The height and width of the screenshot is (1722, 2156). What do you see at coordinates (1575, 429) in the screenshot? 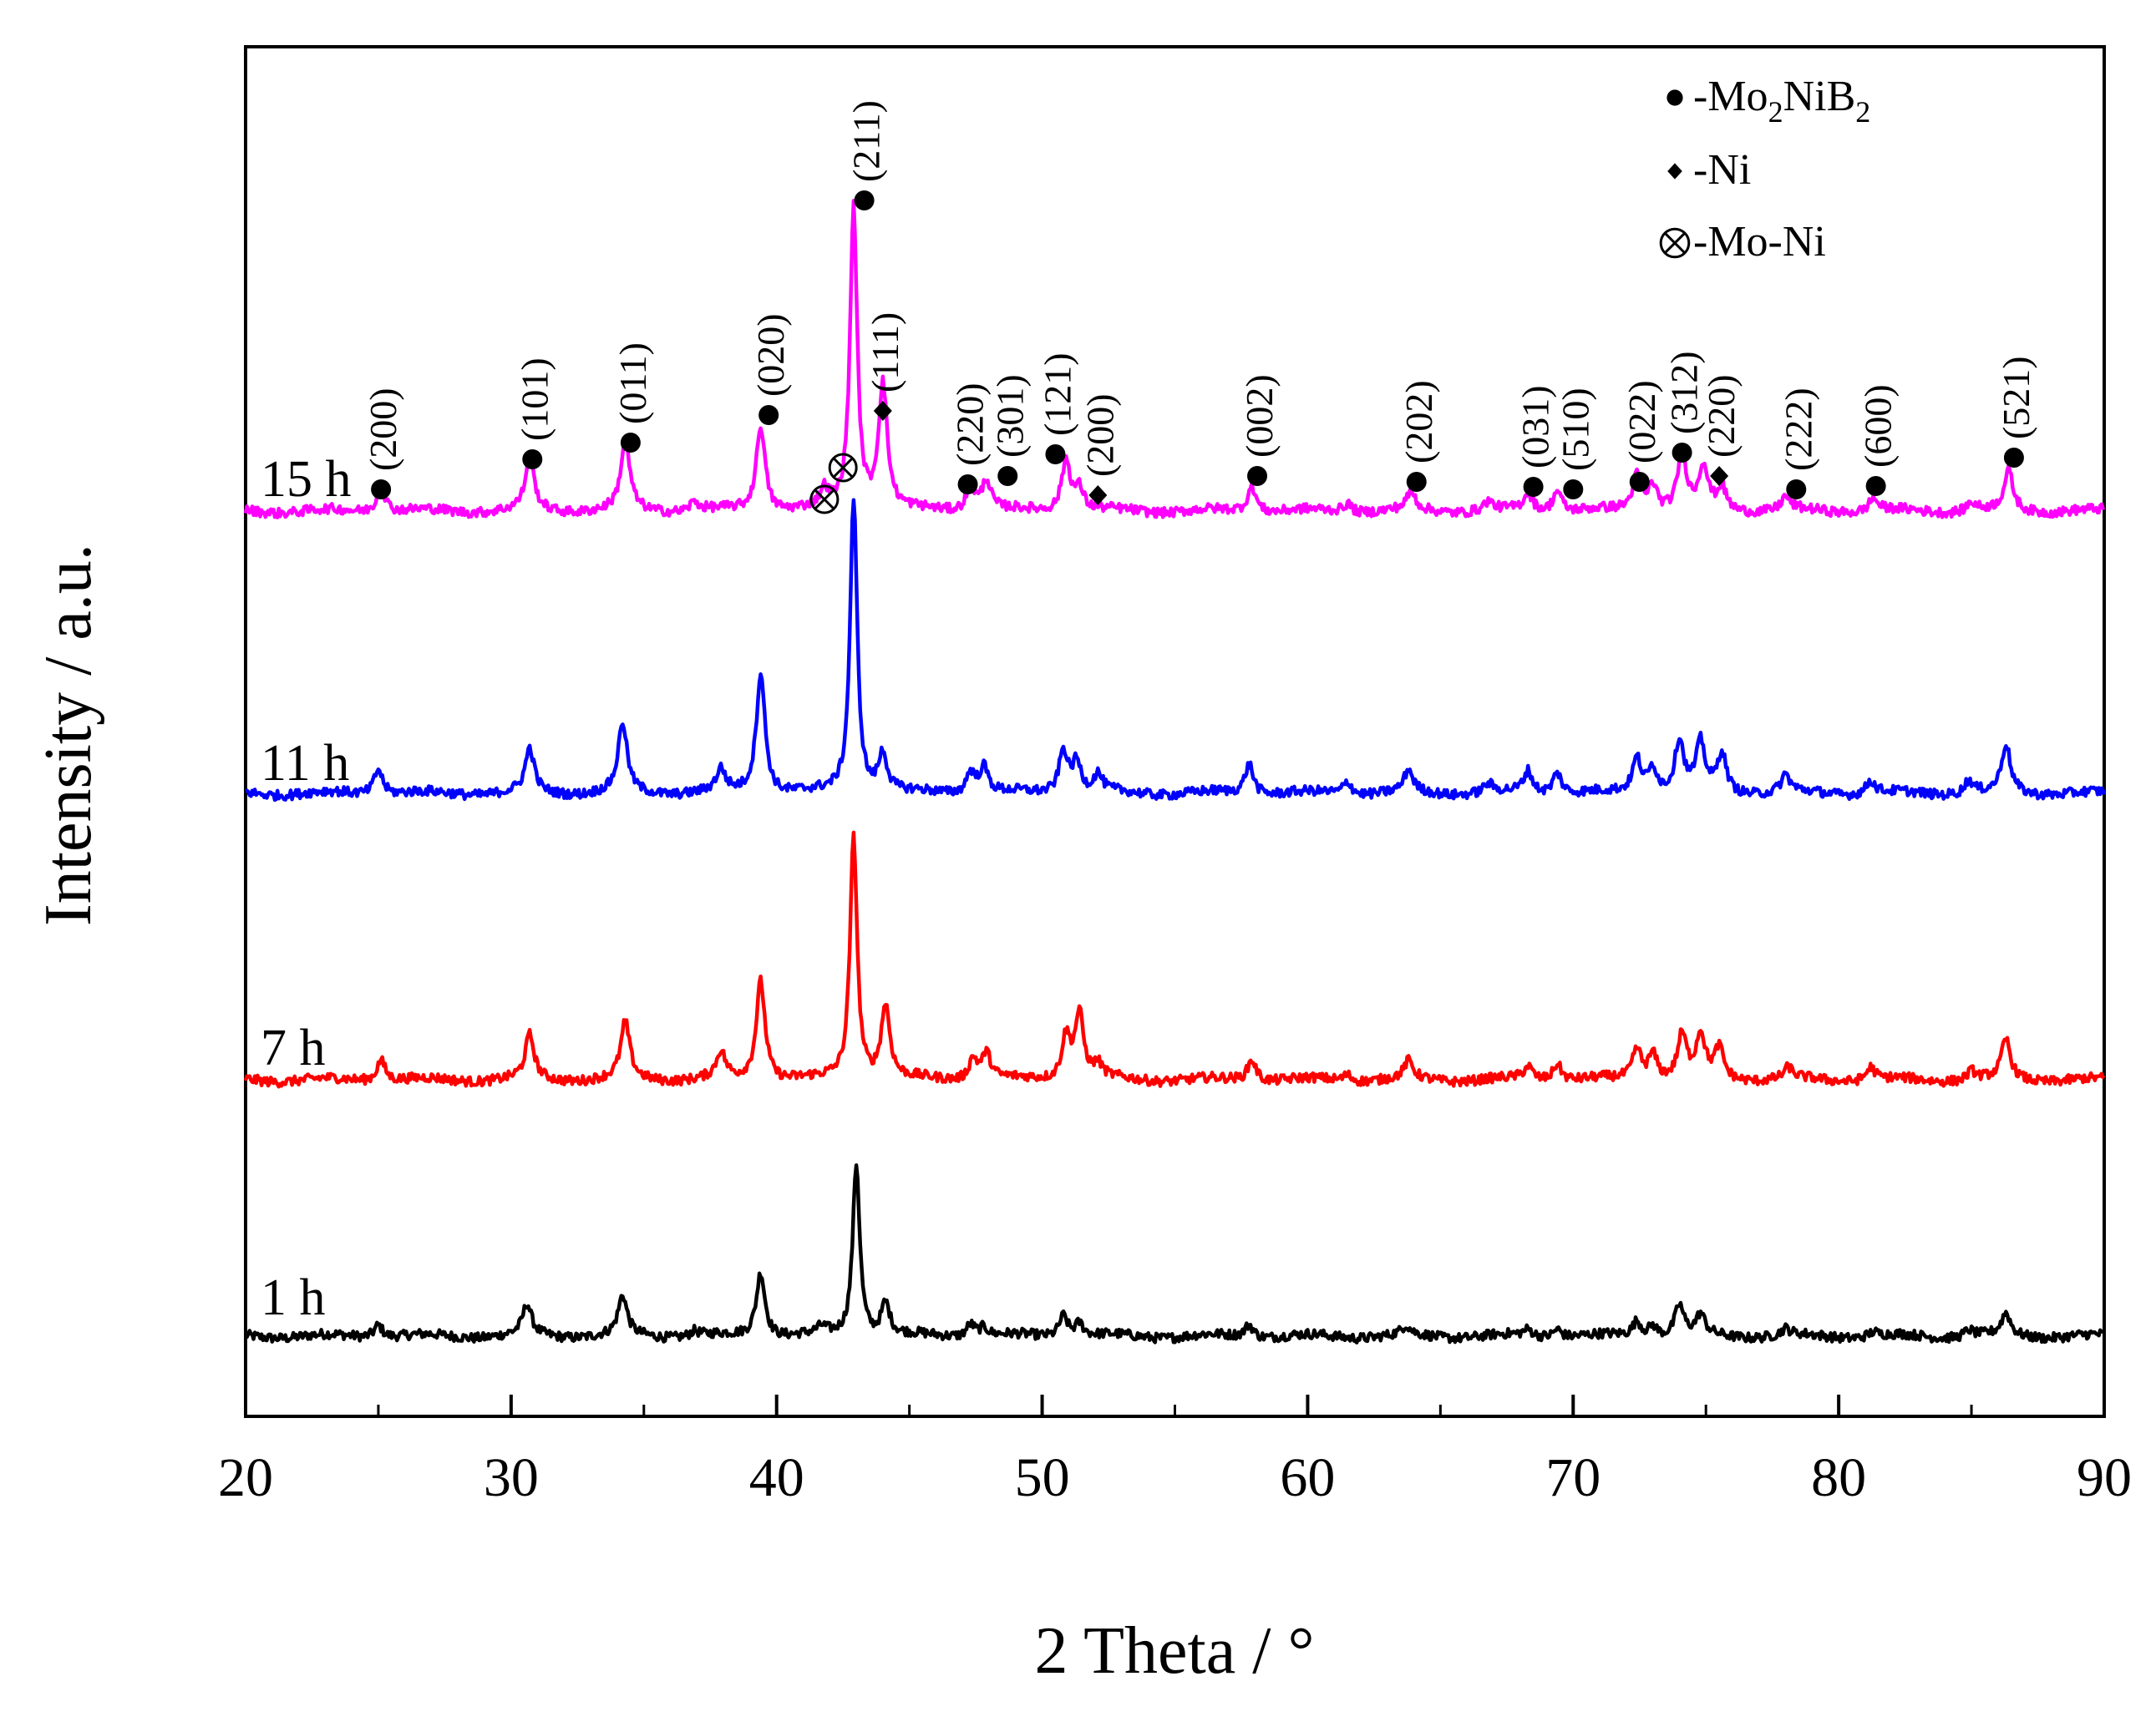
I see `hkl-label: (510)` at bounding box center [1575, 429].